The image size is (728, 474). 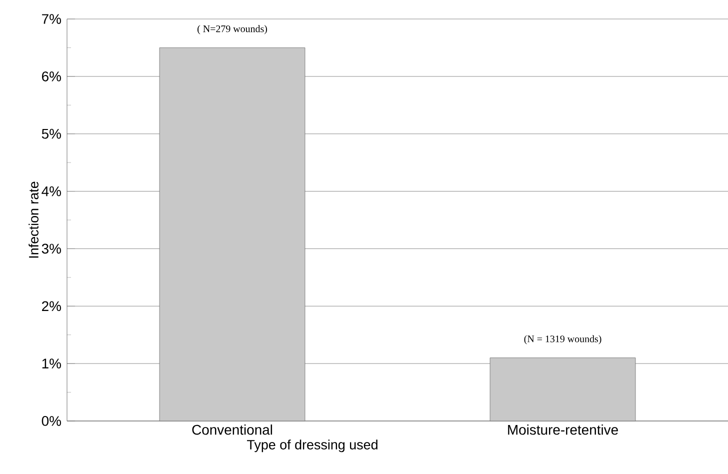 What do you see at coordinates (51, 363) in the screenshot?
I see `y-tick-label: 1%` at bounding box center [51, 363].